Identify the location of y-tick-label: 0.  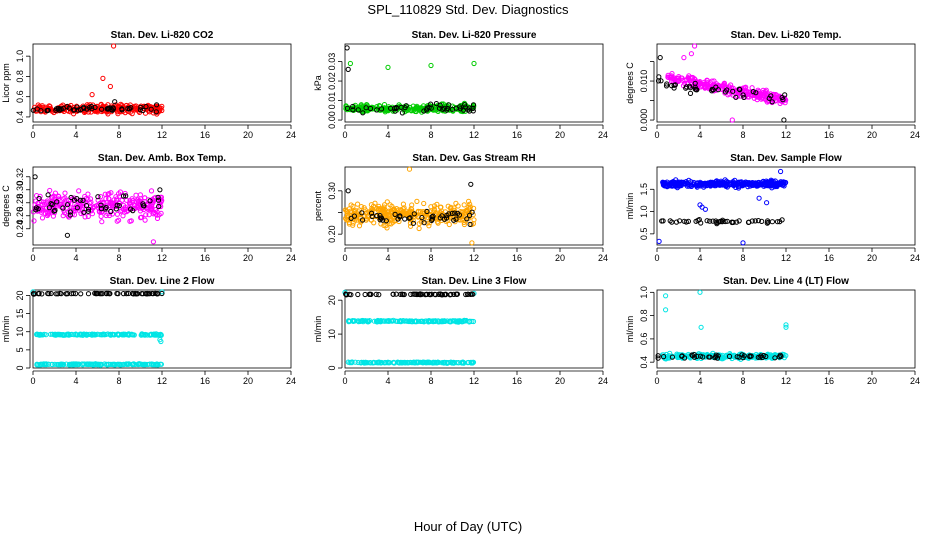
(332, 367).